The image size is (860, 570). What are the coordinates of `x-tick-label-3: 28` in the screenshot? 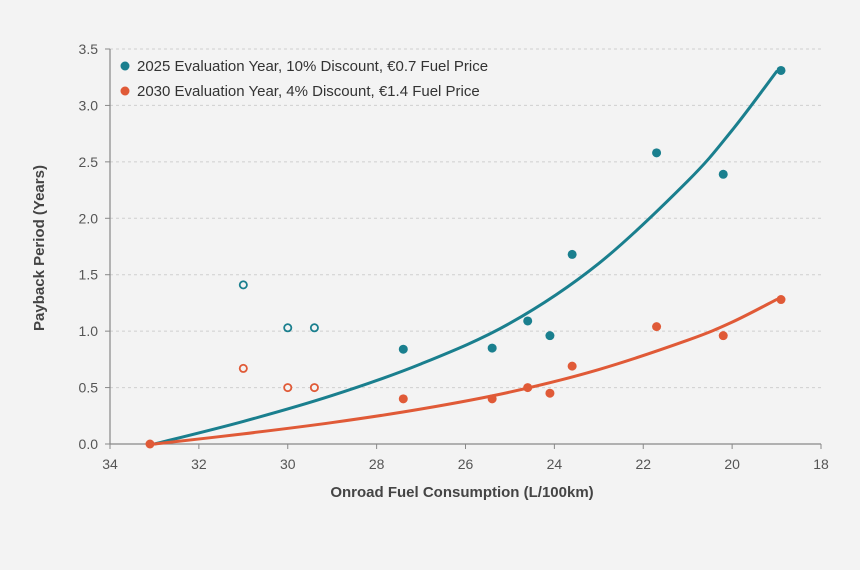 It's located at (377, 464).